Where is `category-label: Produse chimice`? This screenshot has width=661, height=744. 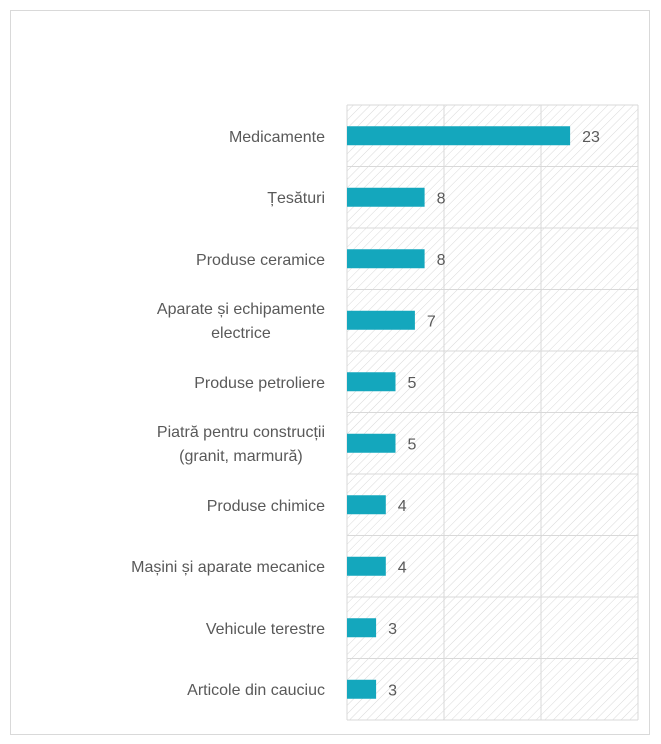
category-label: Produse chimice is located at coordinates (265, 506).